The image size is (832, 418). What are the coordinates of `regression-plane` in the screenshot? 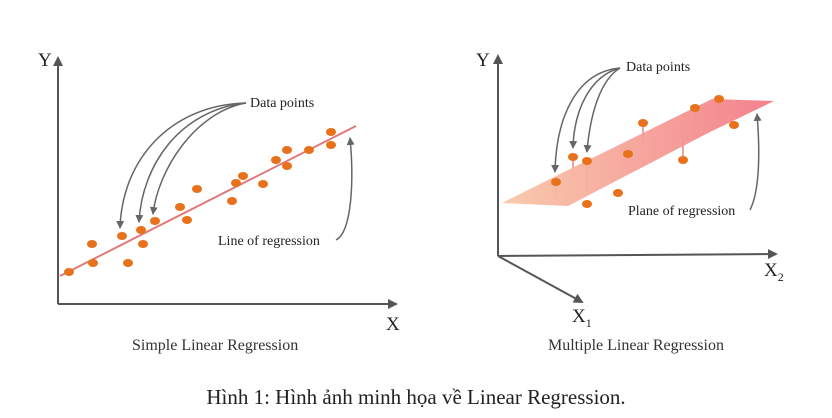 It's located at (638, 152).